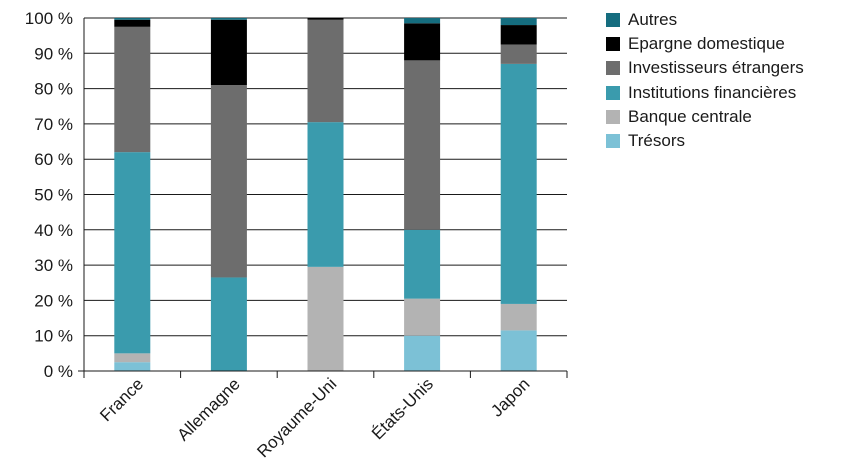 This screenshot has height=474, width=847. What do you see at coordinates (58, 371) in the screenshot?
I see `y-tick-label: 0 %` at bounding box center [58, 371].